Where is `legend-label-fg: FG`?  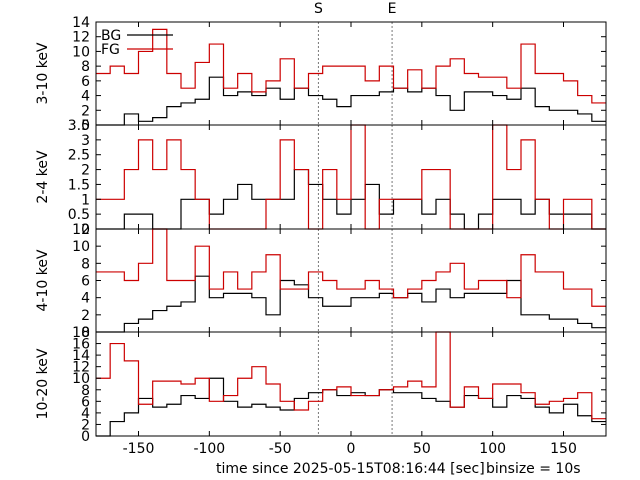
legend-label-fg: FG is located at coordinates (110, 50).